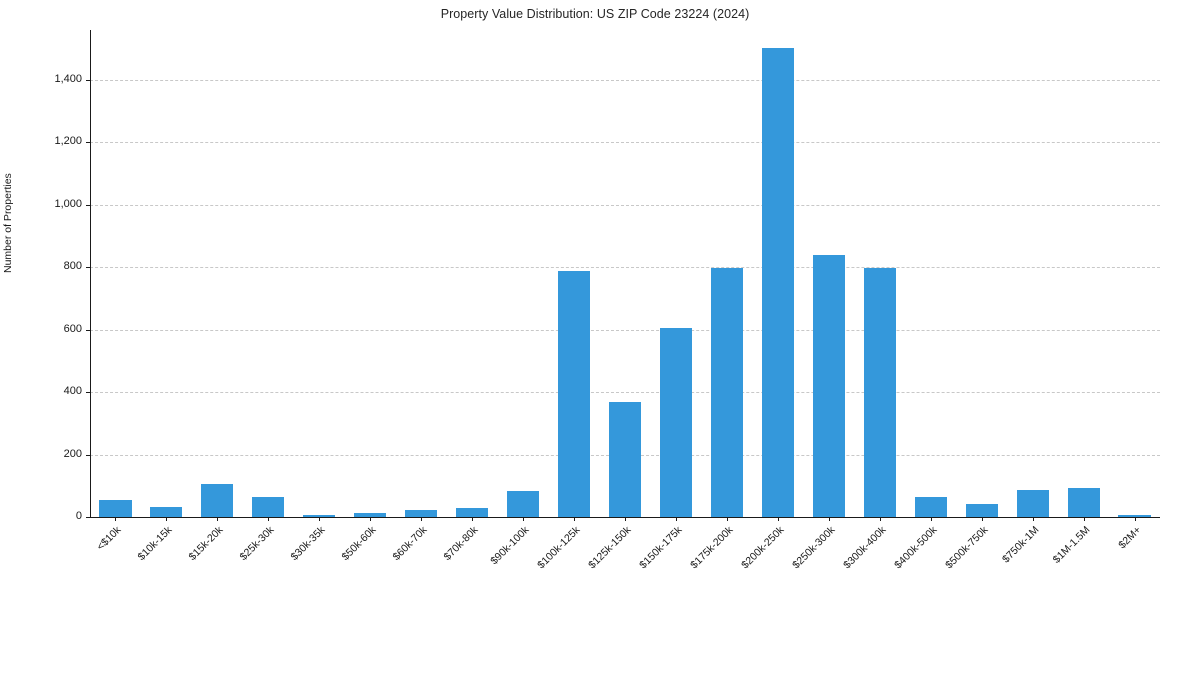 The height and width of the screenshot is (674, 1190). I want to click on y-tick-label: 1,400, so click(68, 78).